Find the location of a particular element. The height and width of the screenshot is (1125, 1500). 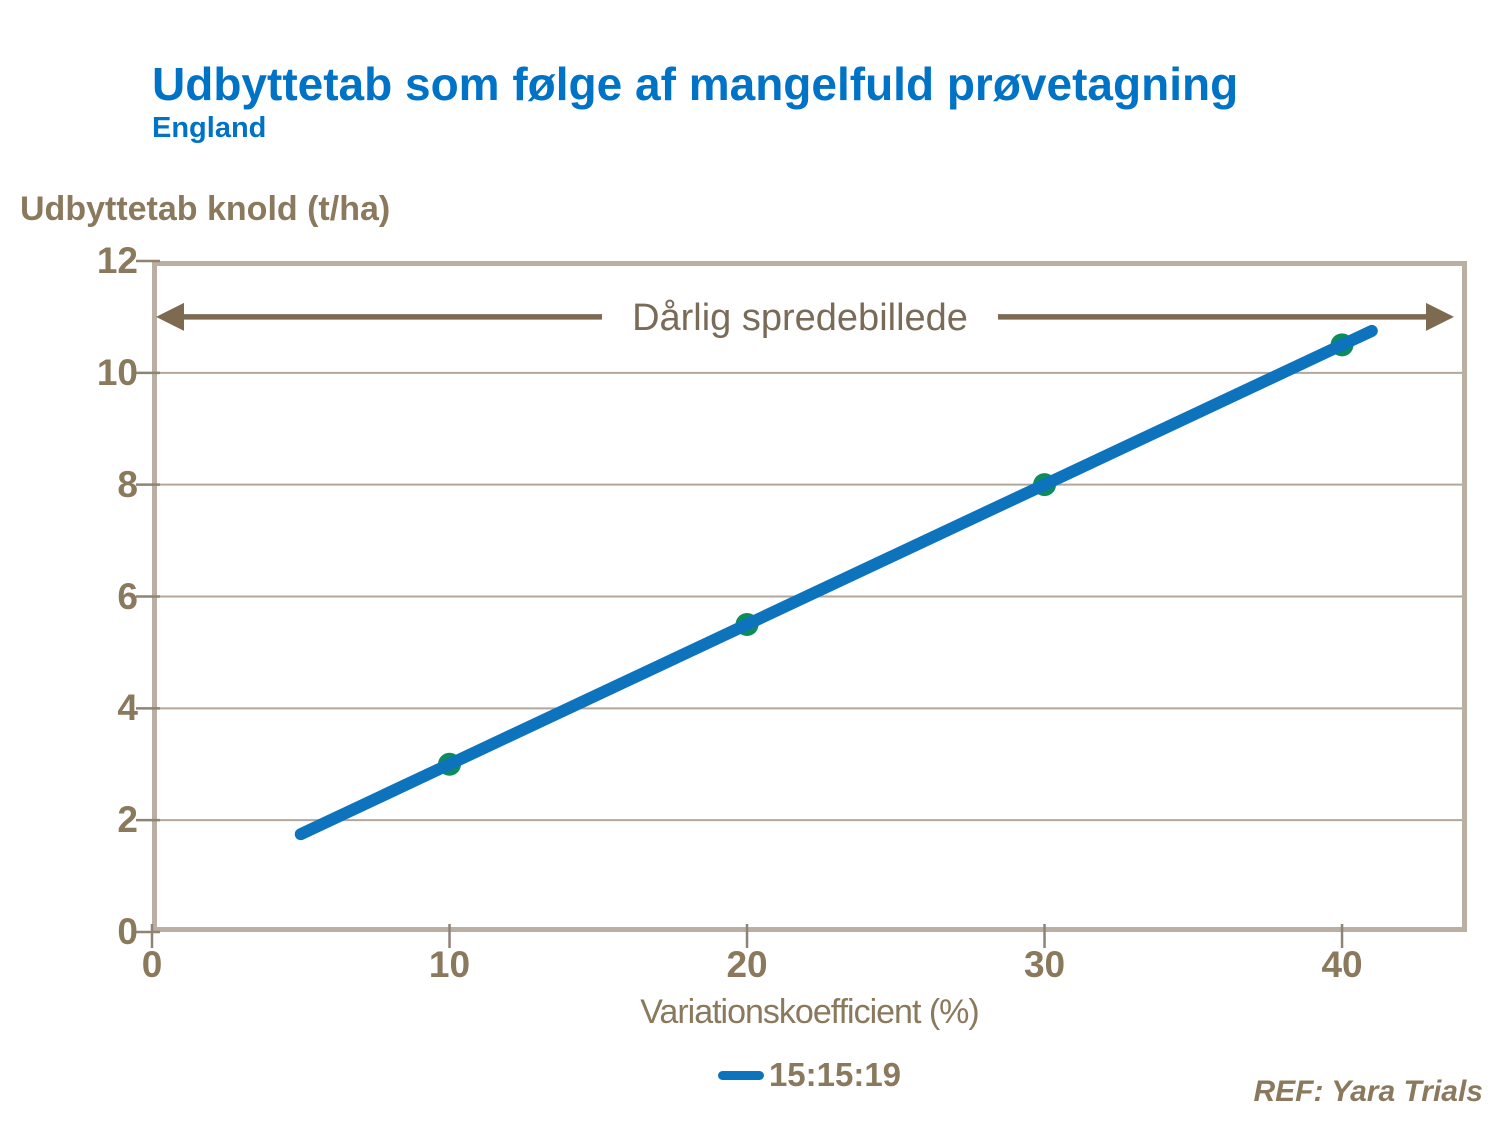

y-tick-label: 4 is located at coordinates (127, 708).